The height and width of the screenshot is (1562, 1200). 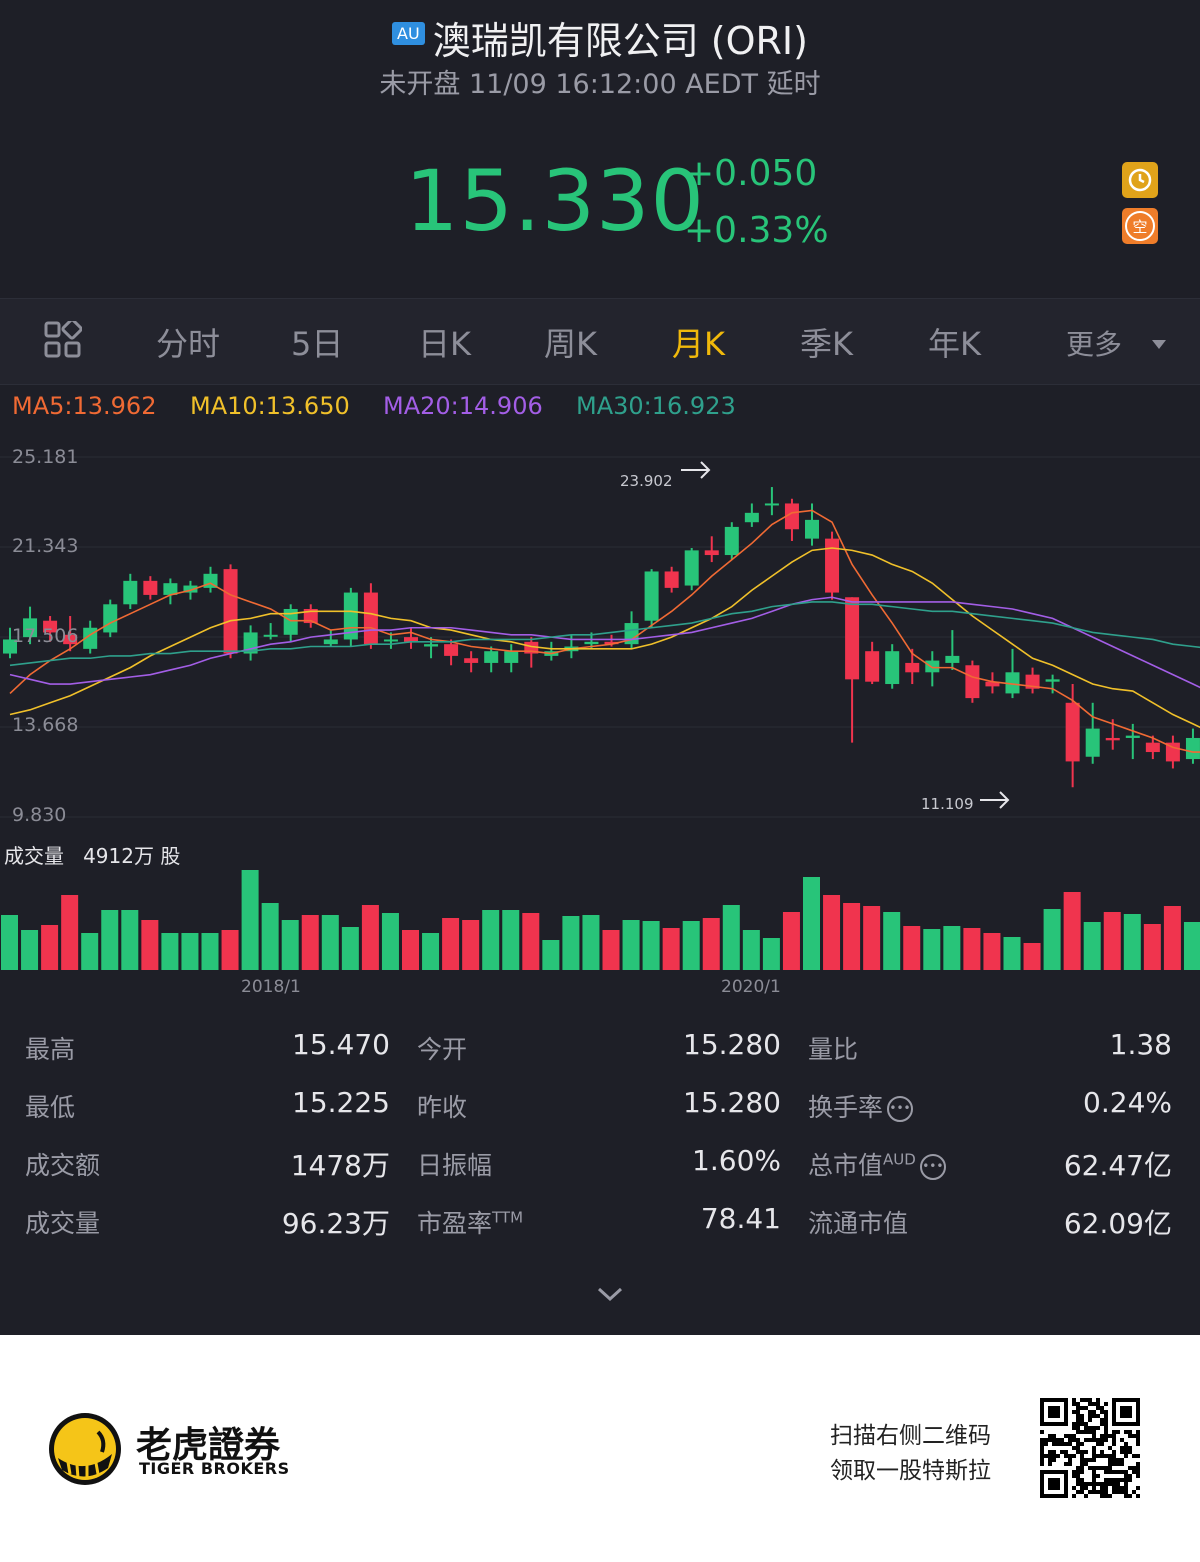 I want to click on stock-title-row: AU 澳瑞凯有限公司 (ORI), so click(x=600, y=37).